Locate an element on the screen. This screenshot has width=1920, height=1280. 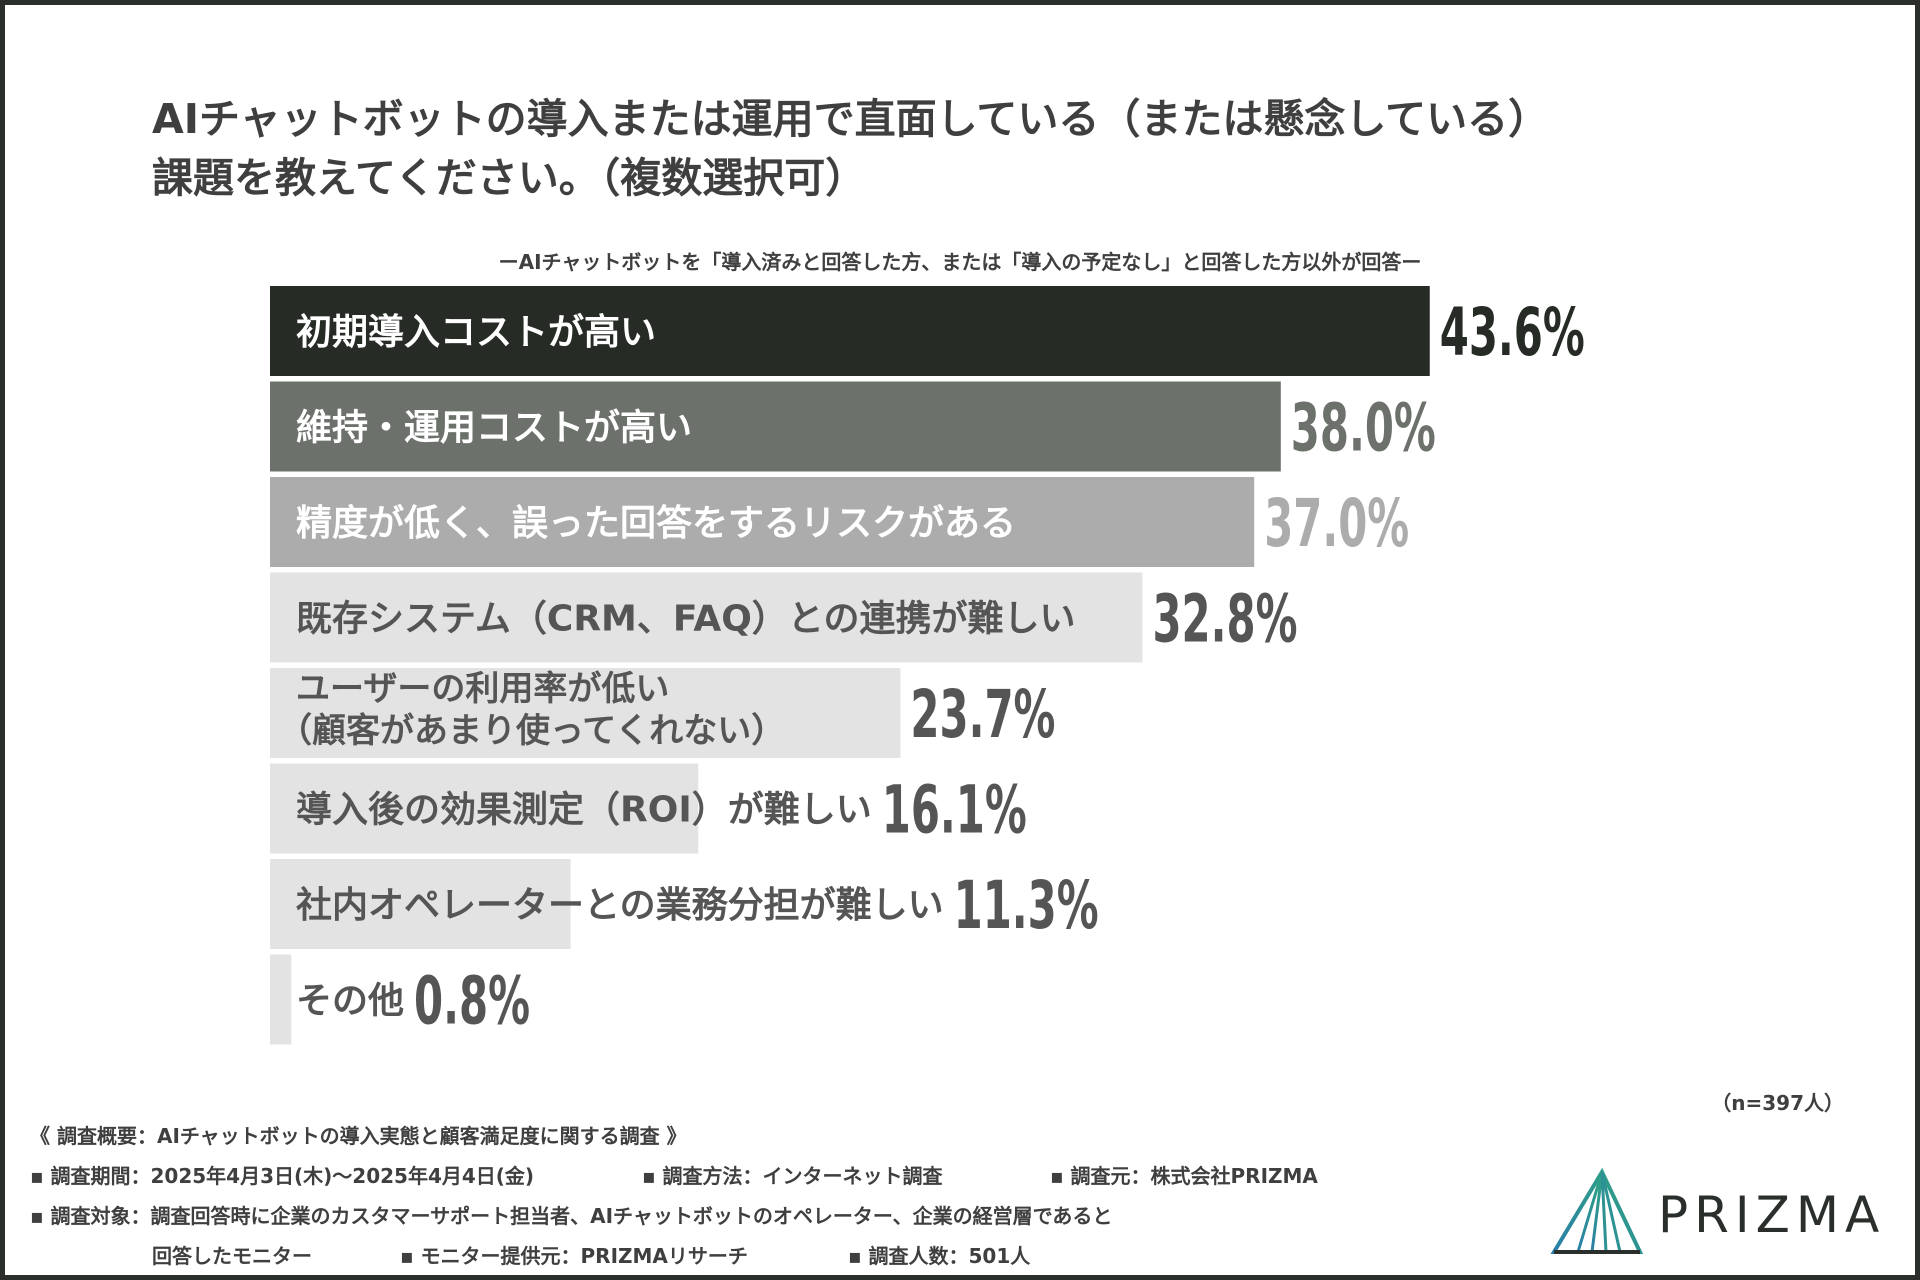
value-label-6: 16.1% is located at coordinates (954, 810).